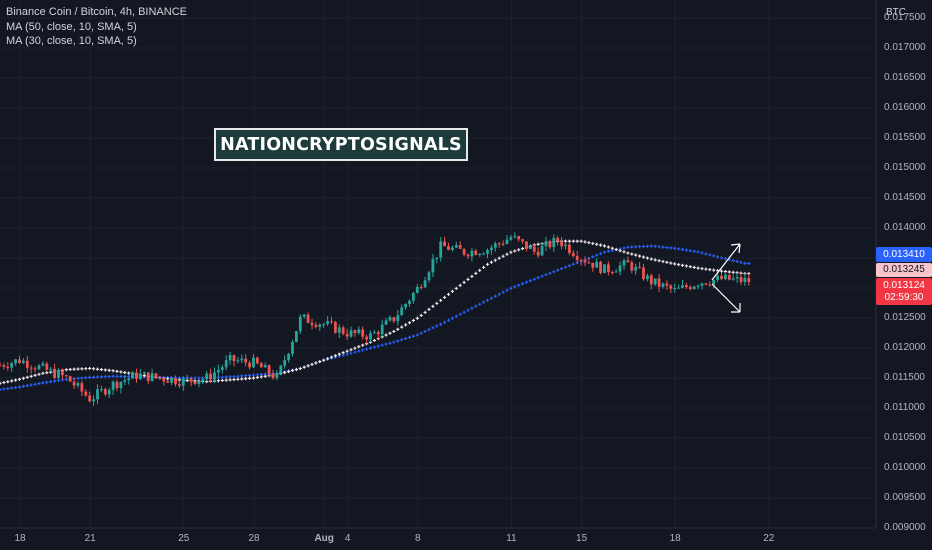 This screenshot has width=932, height=550. What do you see at coordinates (905, 137) in the screenshot?
I see `price-tick-label: 0.015500` at bounding box center [905, 137].